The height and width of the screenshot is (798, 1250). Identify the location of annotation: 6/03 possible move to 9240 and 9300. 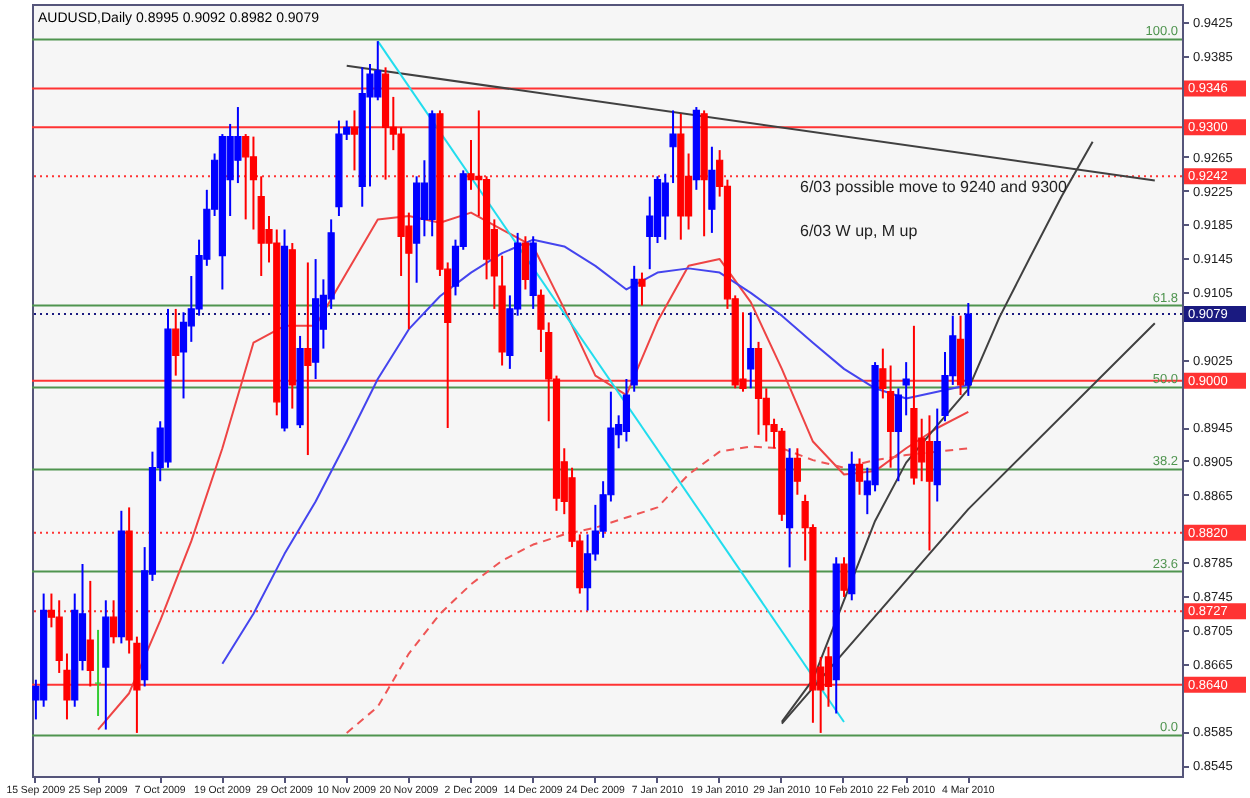
(934, 187).